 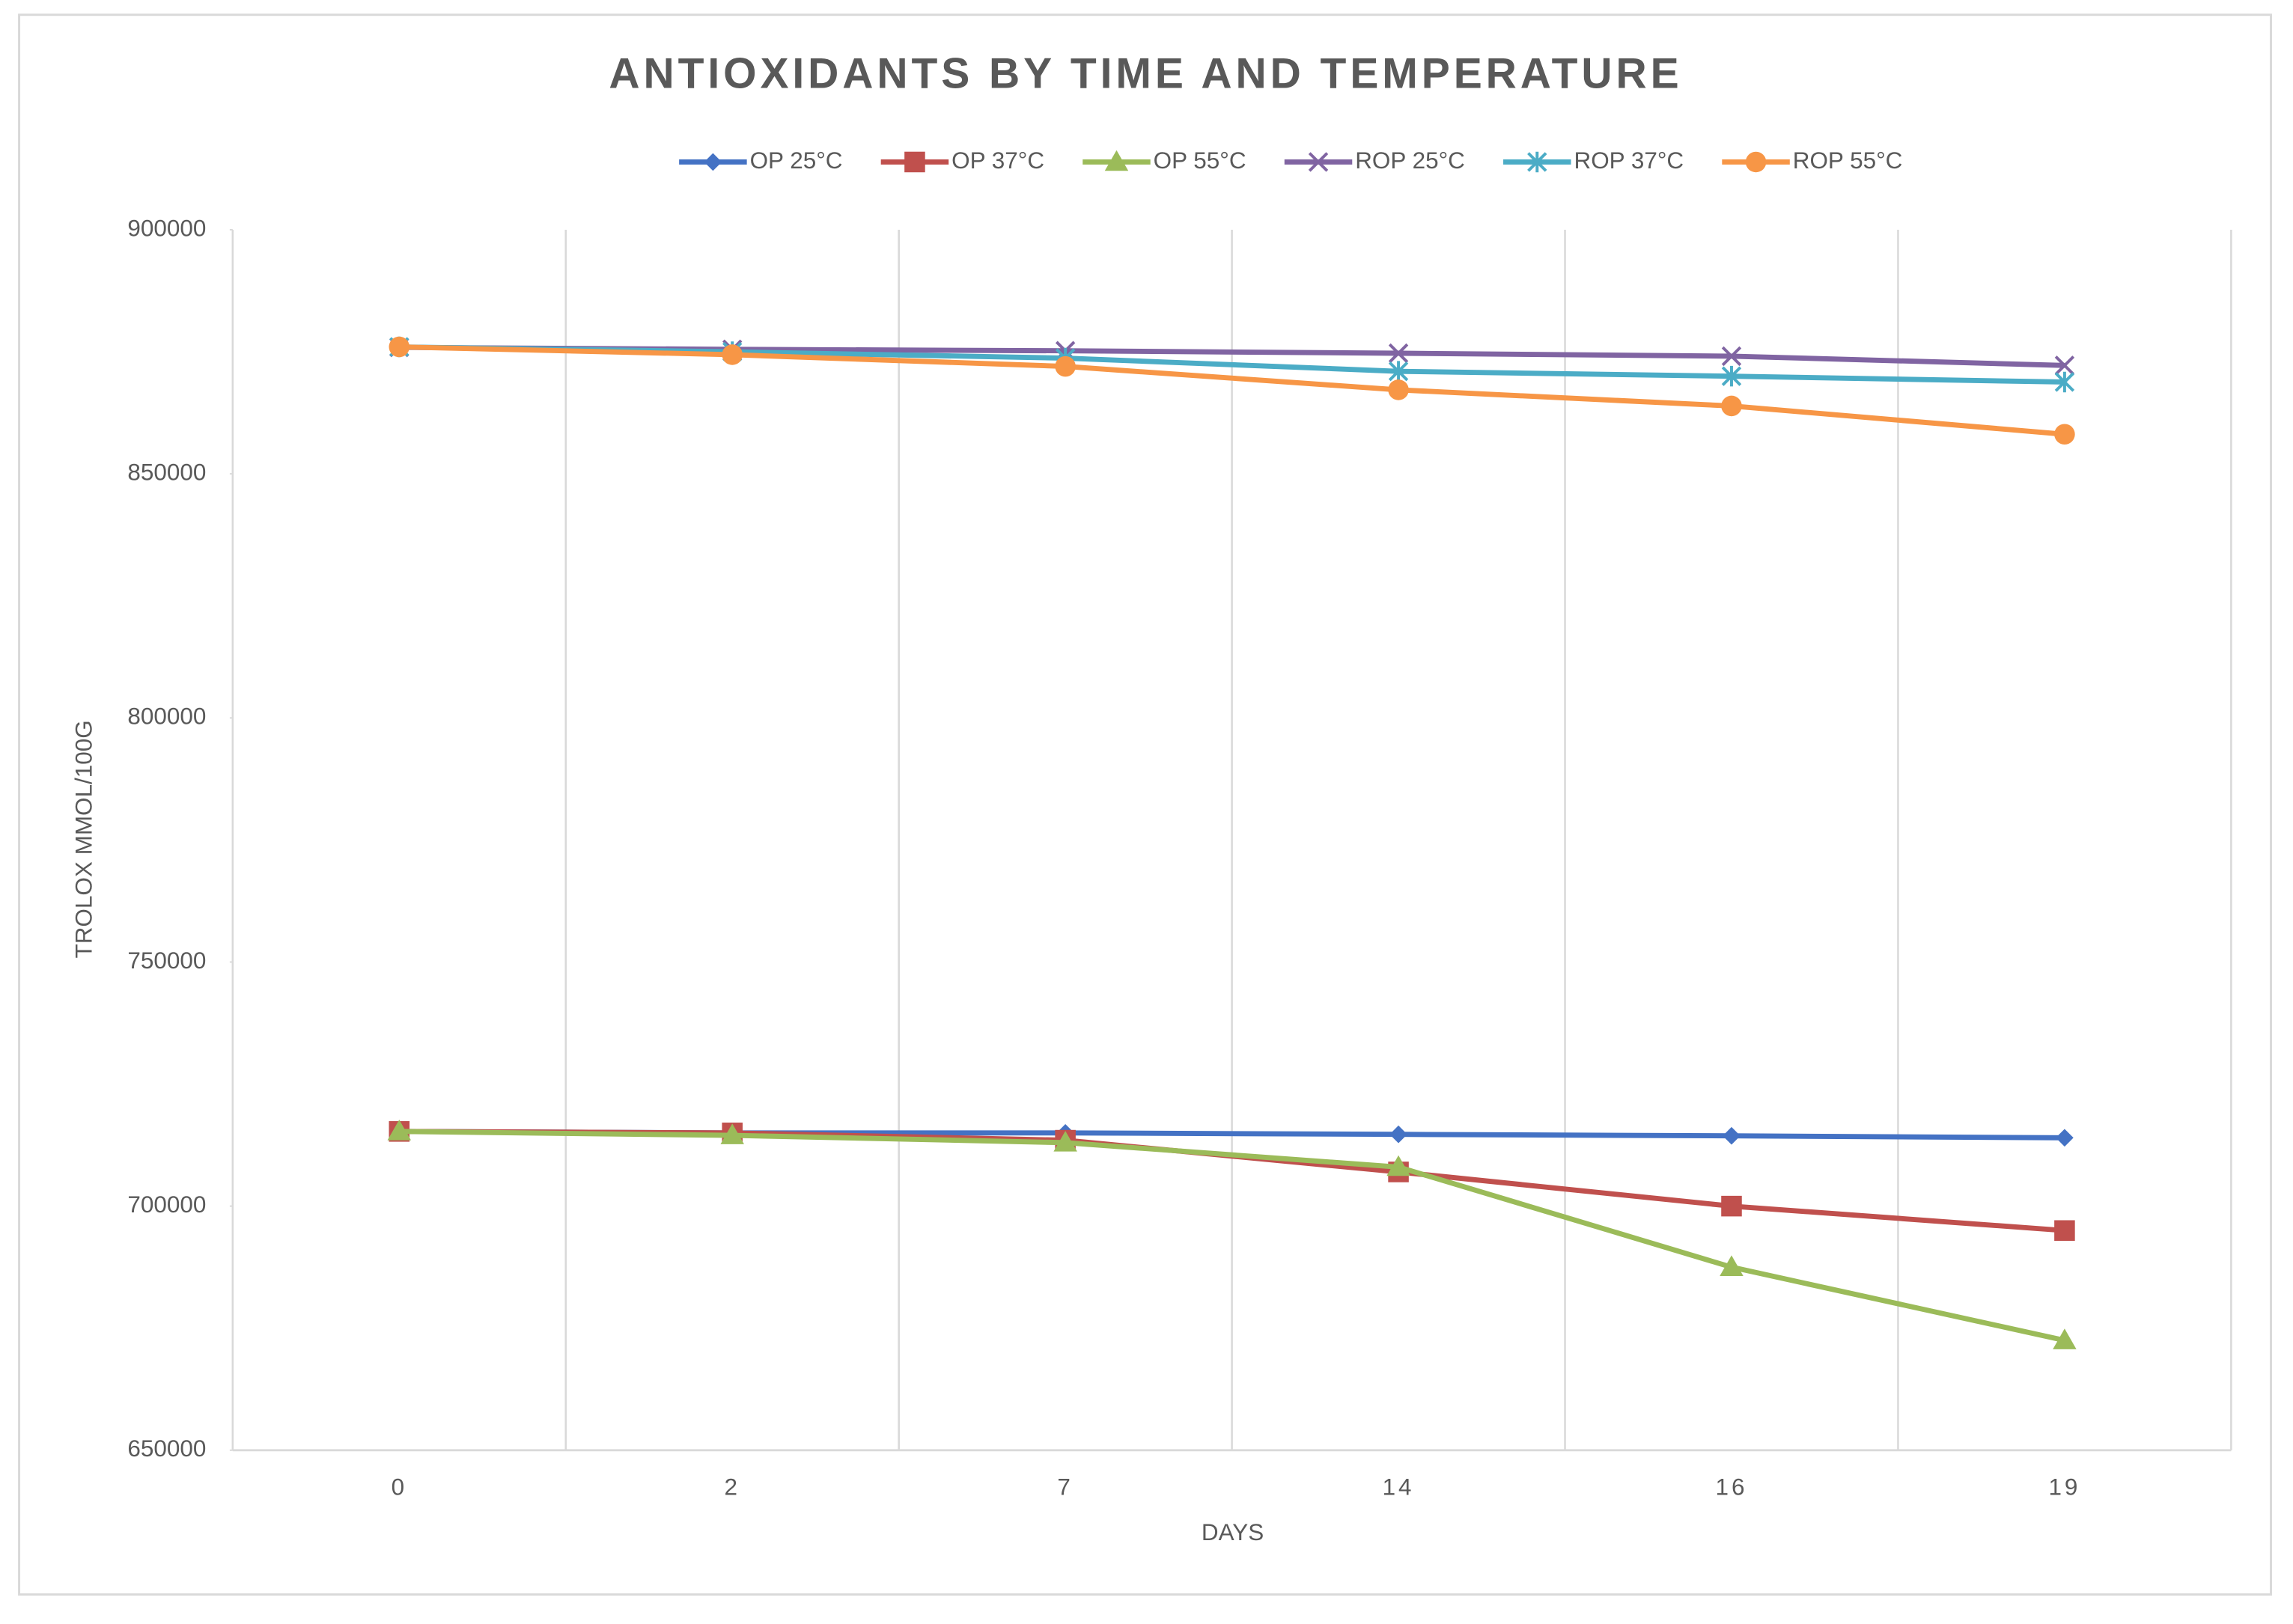 What do you see at coordinates (166, 716) in the screenshot?
I see `y-tick-label: 800000` at bounding box center [166, 716].